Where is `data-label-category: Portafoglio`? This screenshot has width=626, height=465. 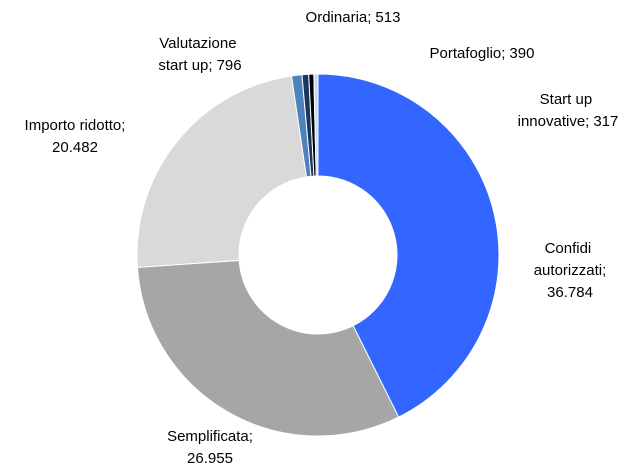 data-label-category: Portafoglio is located at coordinates (466, 53).